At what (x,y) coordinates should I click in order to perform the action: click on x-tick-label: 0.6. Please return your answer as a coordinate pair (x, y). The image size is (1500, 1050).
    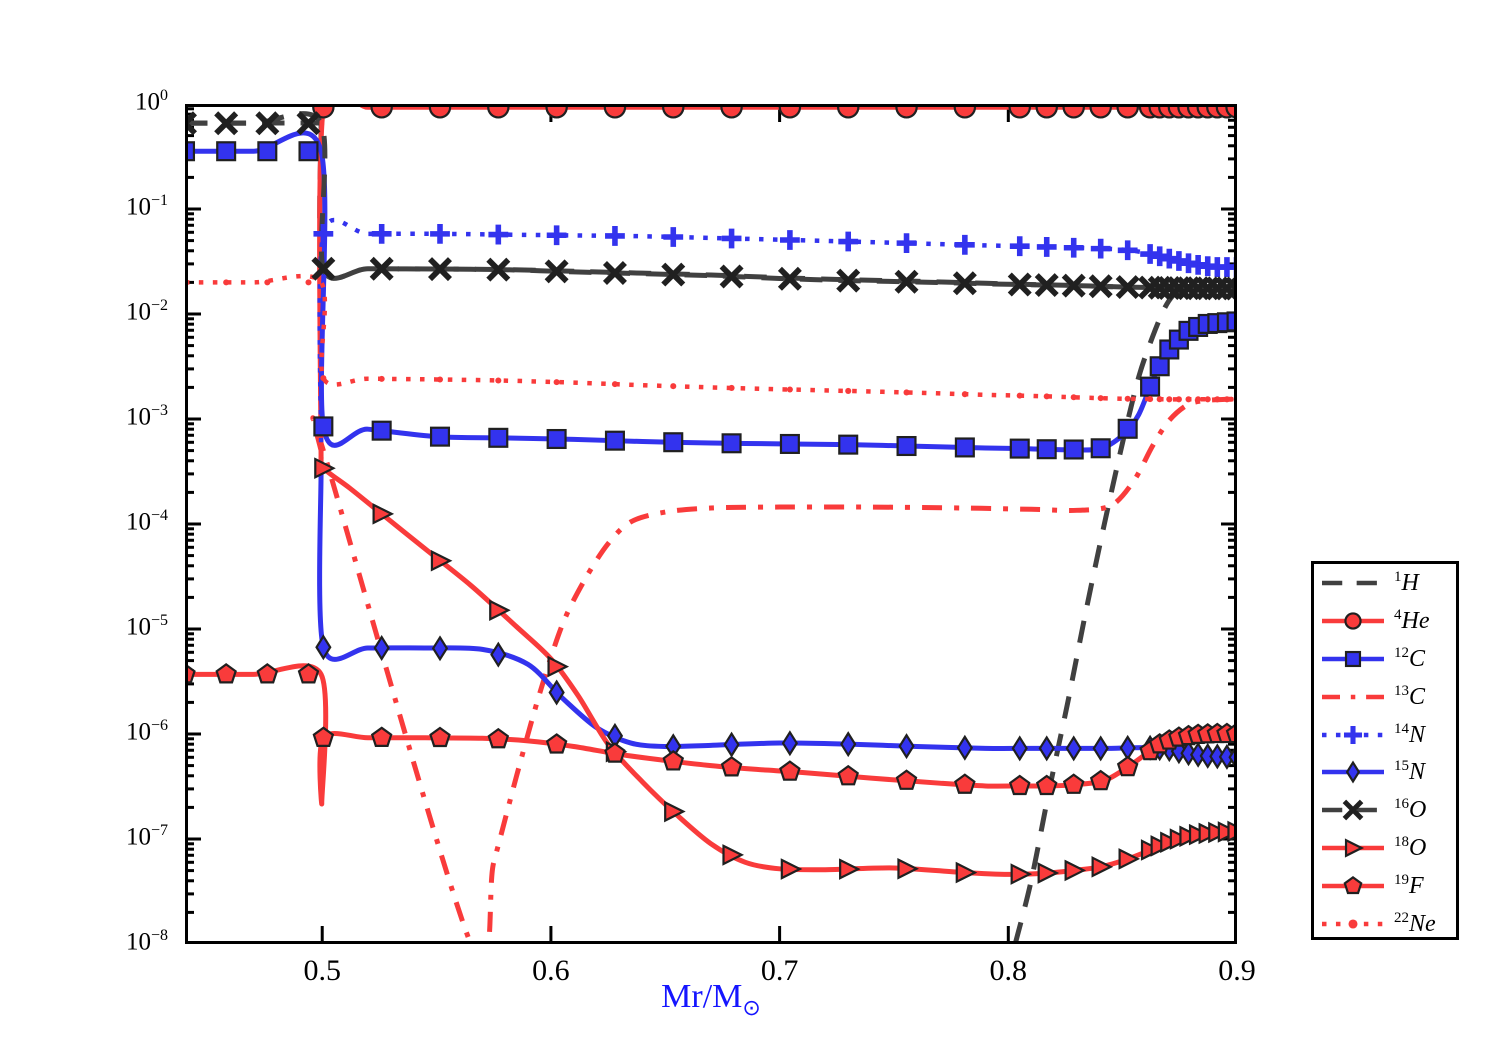
    Looking at the image, I should click on (551, 970).